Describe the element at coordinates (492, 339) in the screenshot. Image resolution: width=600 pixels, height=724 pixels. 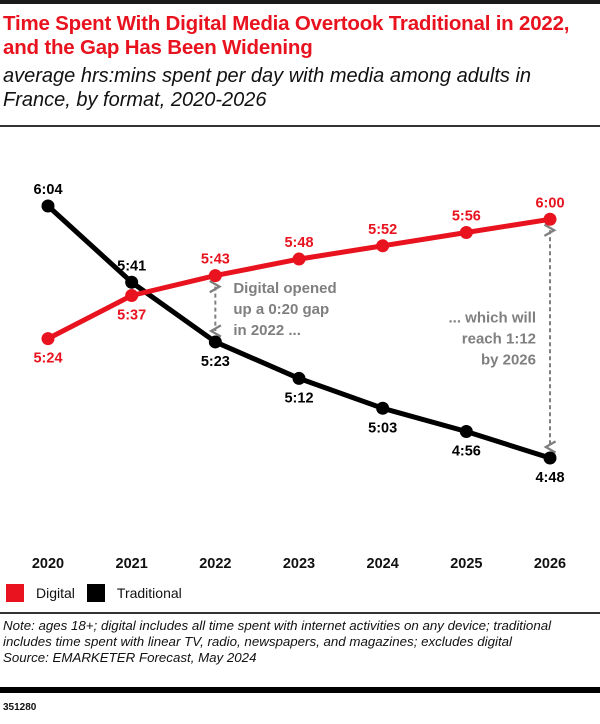
I see `annotation-text-2026: ... which will reach 1:12 by 2026` at that location.